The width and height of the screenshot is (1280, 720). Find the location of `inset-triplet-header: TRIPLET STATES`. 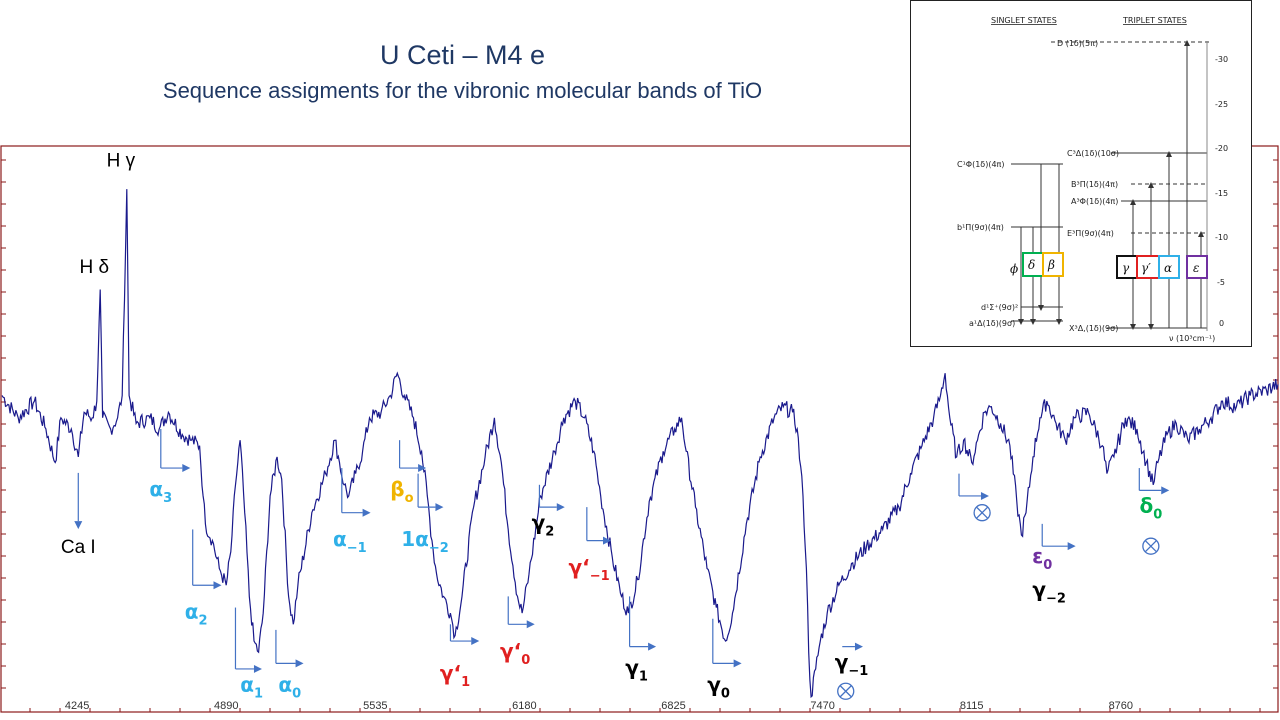

inset-triplet-header: TRIPLET STATES is located at coordinates (1154, 20).